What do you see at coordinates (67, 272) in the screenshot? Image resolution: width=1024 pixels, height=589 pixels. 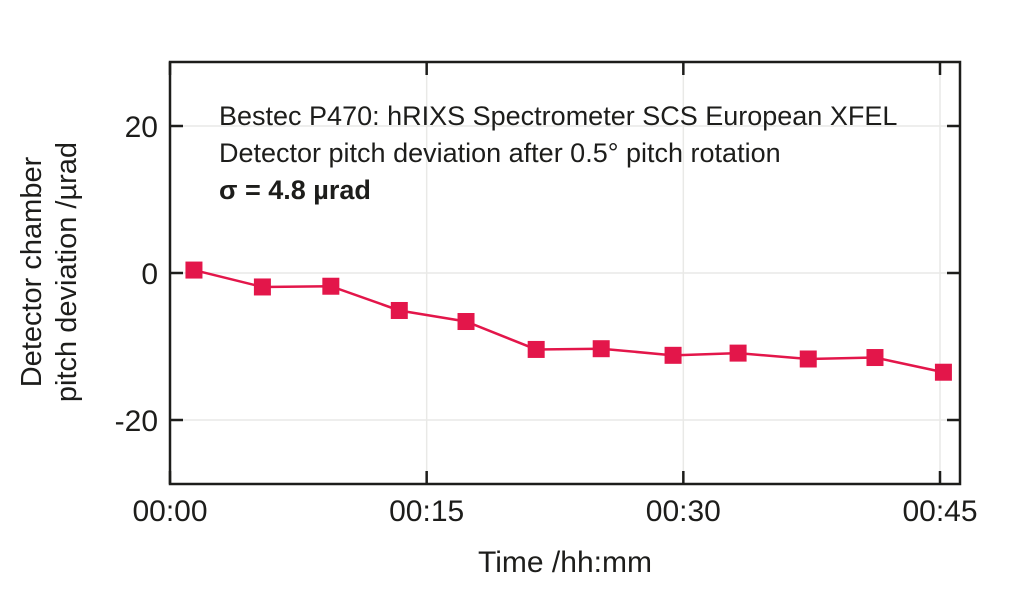 I see `y-axis-label-line2: pitch deviation /µrad` at bounding box center [67, 272].